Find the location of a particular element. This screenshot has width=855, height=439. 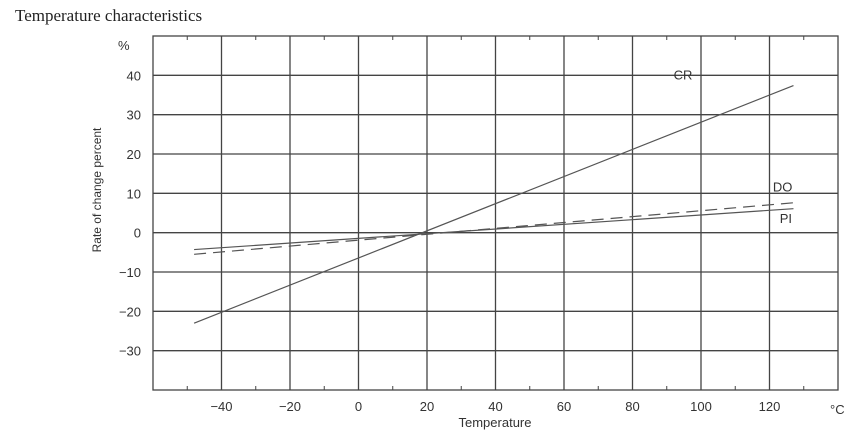

x-tick-label: 40 is located at coordinates (495, 406).